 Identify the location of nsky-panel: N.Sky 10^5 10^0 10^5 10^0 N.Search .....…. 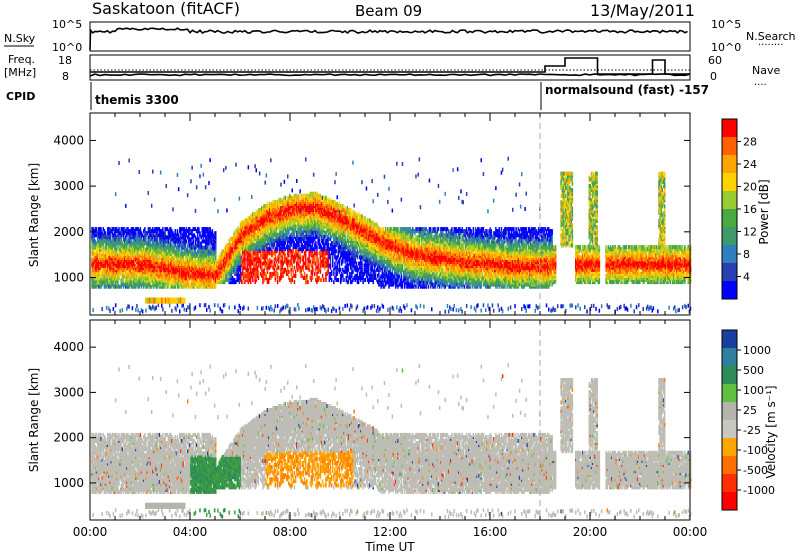
(400, 36).